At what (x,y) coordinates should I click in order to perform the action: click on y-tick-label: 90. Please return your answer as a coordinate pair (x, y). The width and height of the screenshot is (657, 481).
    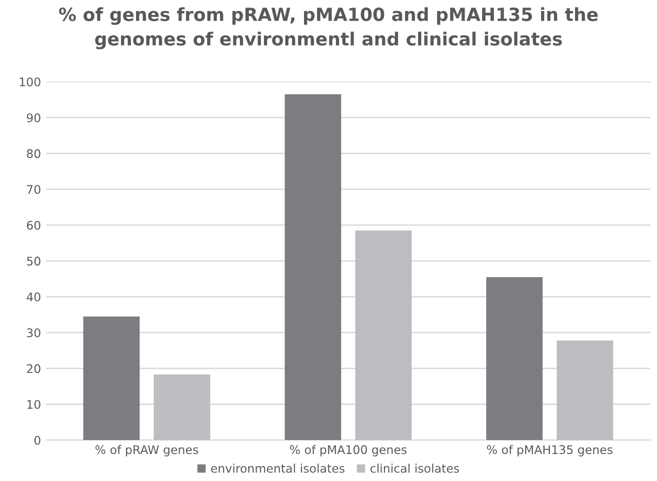
    Looking at the image, I should click on (33, 117).